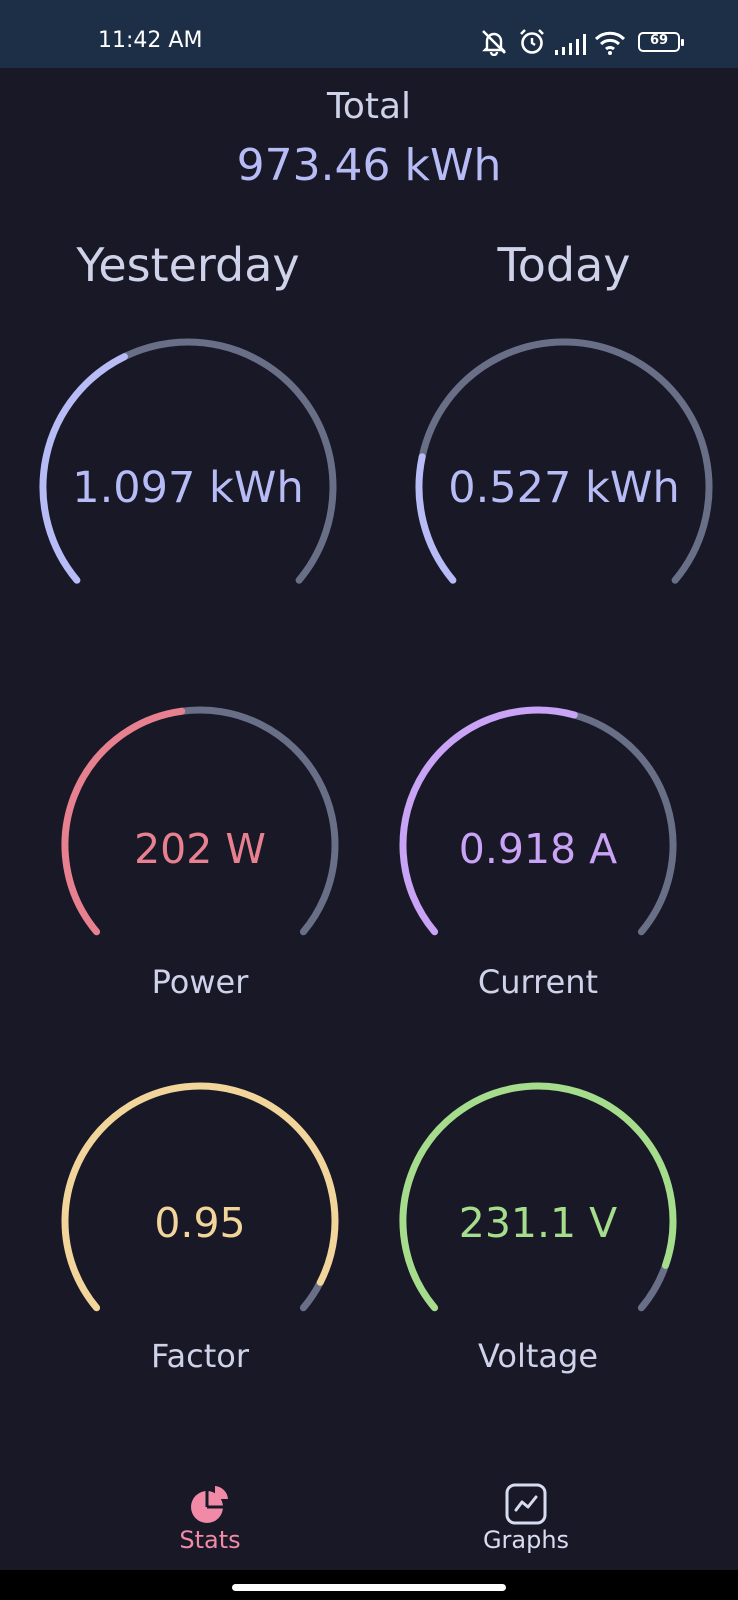 This screenshot has width=738, height=1600. I want to click on total-value: 973.46 kWh, so click(369, 165).